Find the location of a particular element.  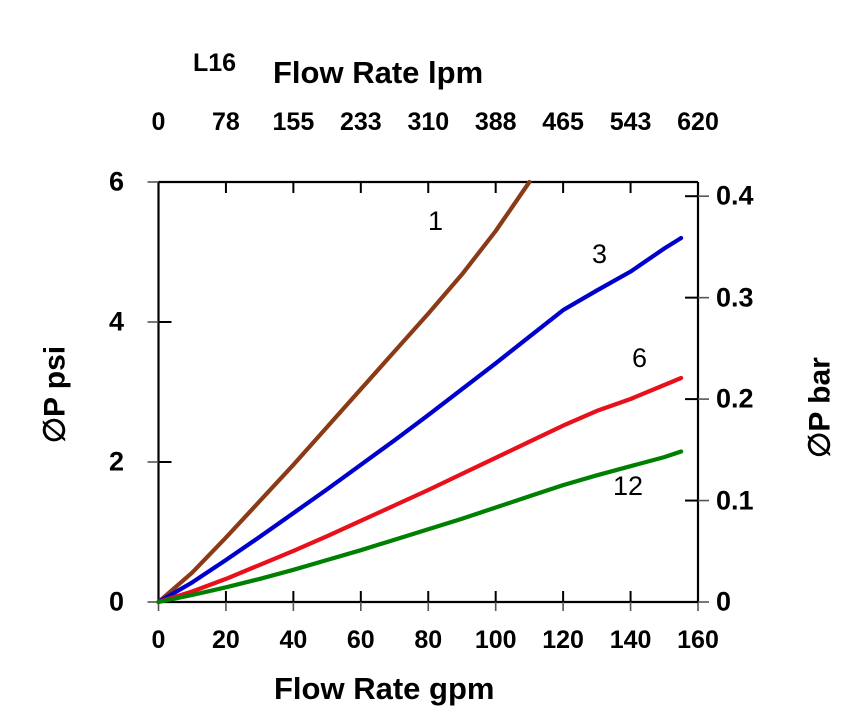

right-axis-tick-label: 0 is located at coordinates (724, 601).